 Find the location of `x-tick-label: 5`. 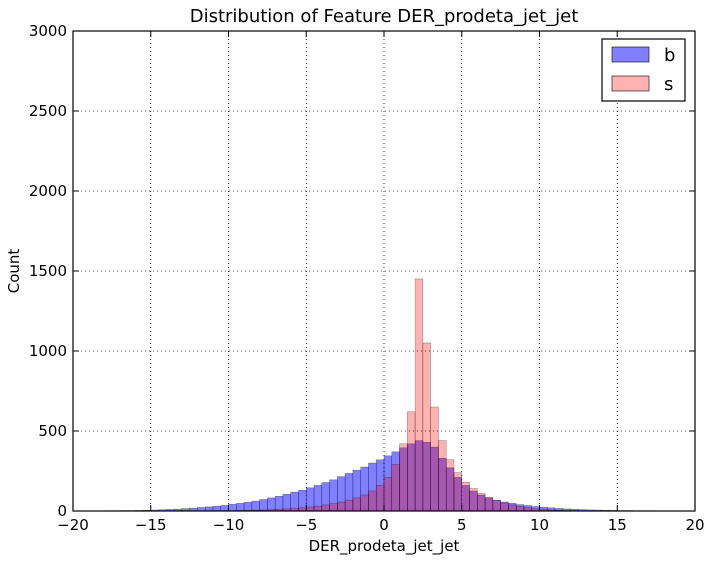

x-tick-label: 5 is located at coordinates (462, 525).